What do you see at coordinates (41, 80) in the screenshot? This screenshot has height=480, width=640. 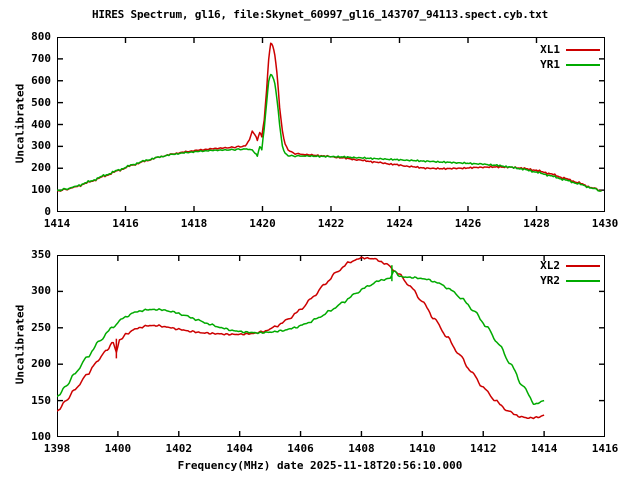 I see `top-y-tick: 600` at bounding box center [41, 80].